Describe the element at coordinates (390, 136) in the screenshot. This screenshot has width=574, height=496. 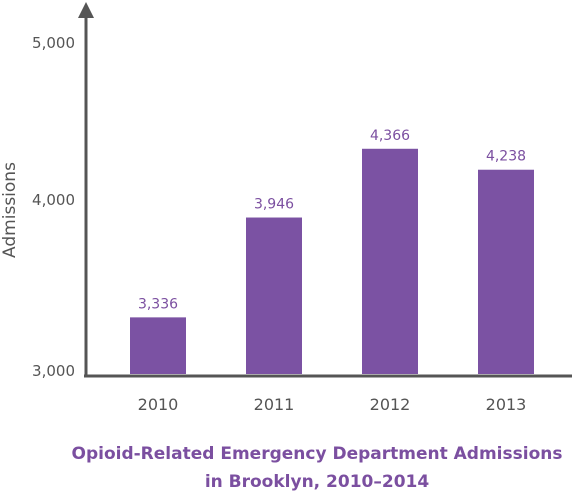
I see `data-label-2012: 4,366` at that location.